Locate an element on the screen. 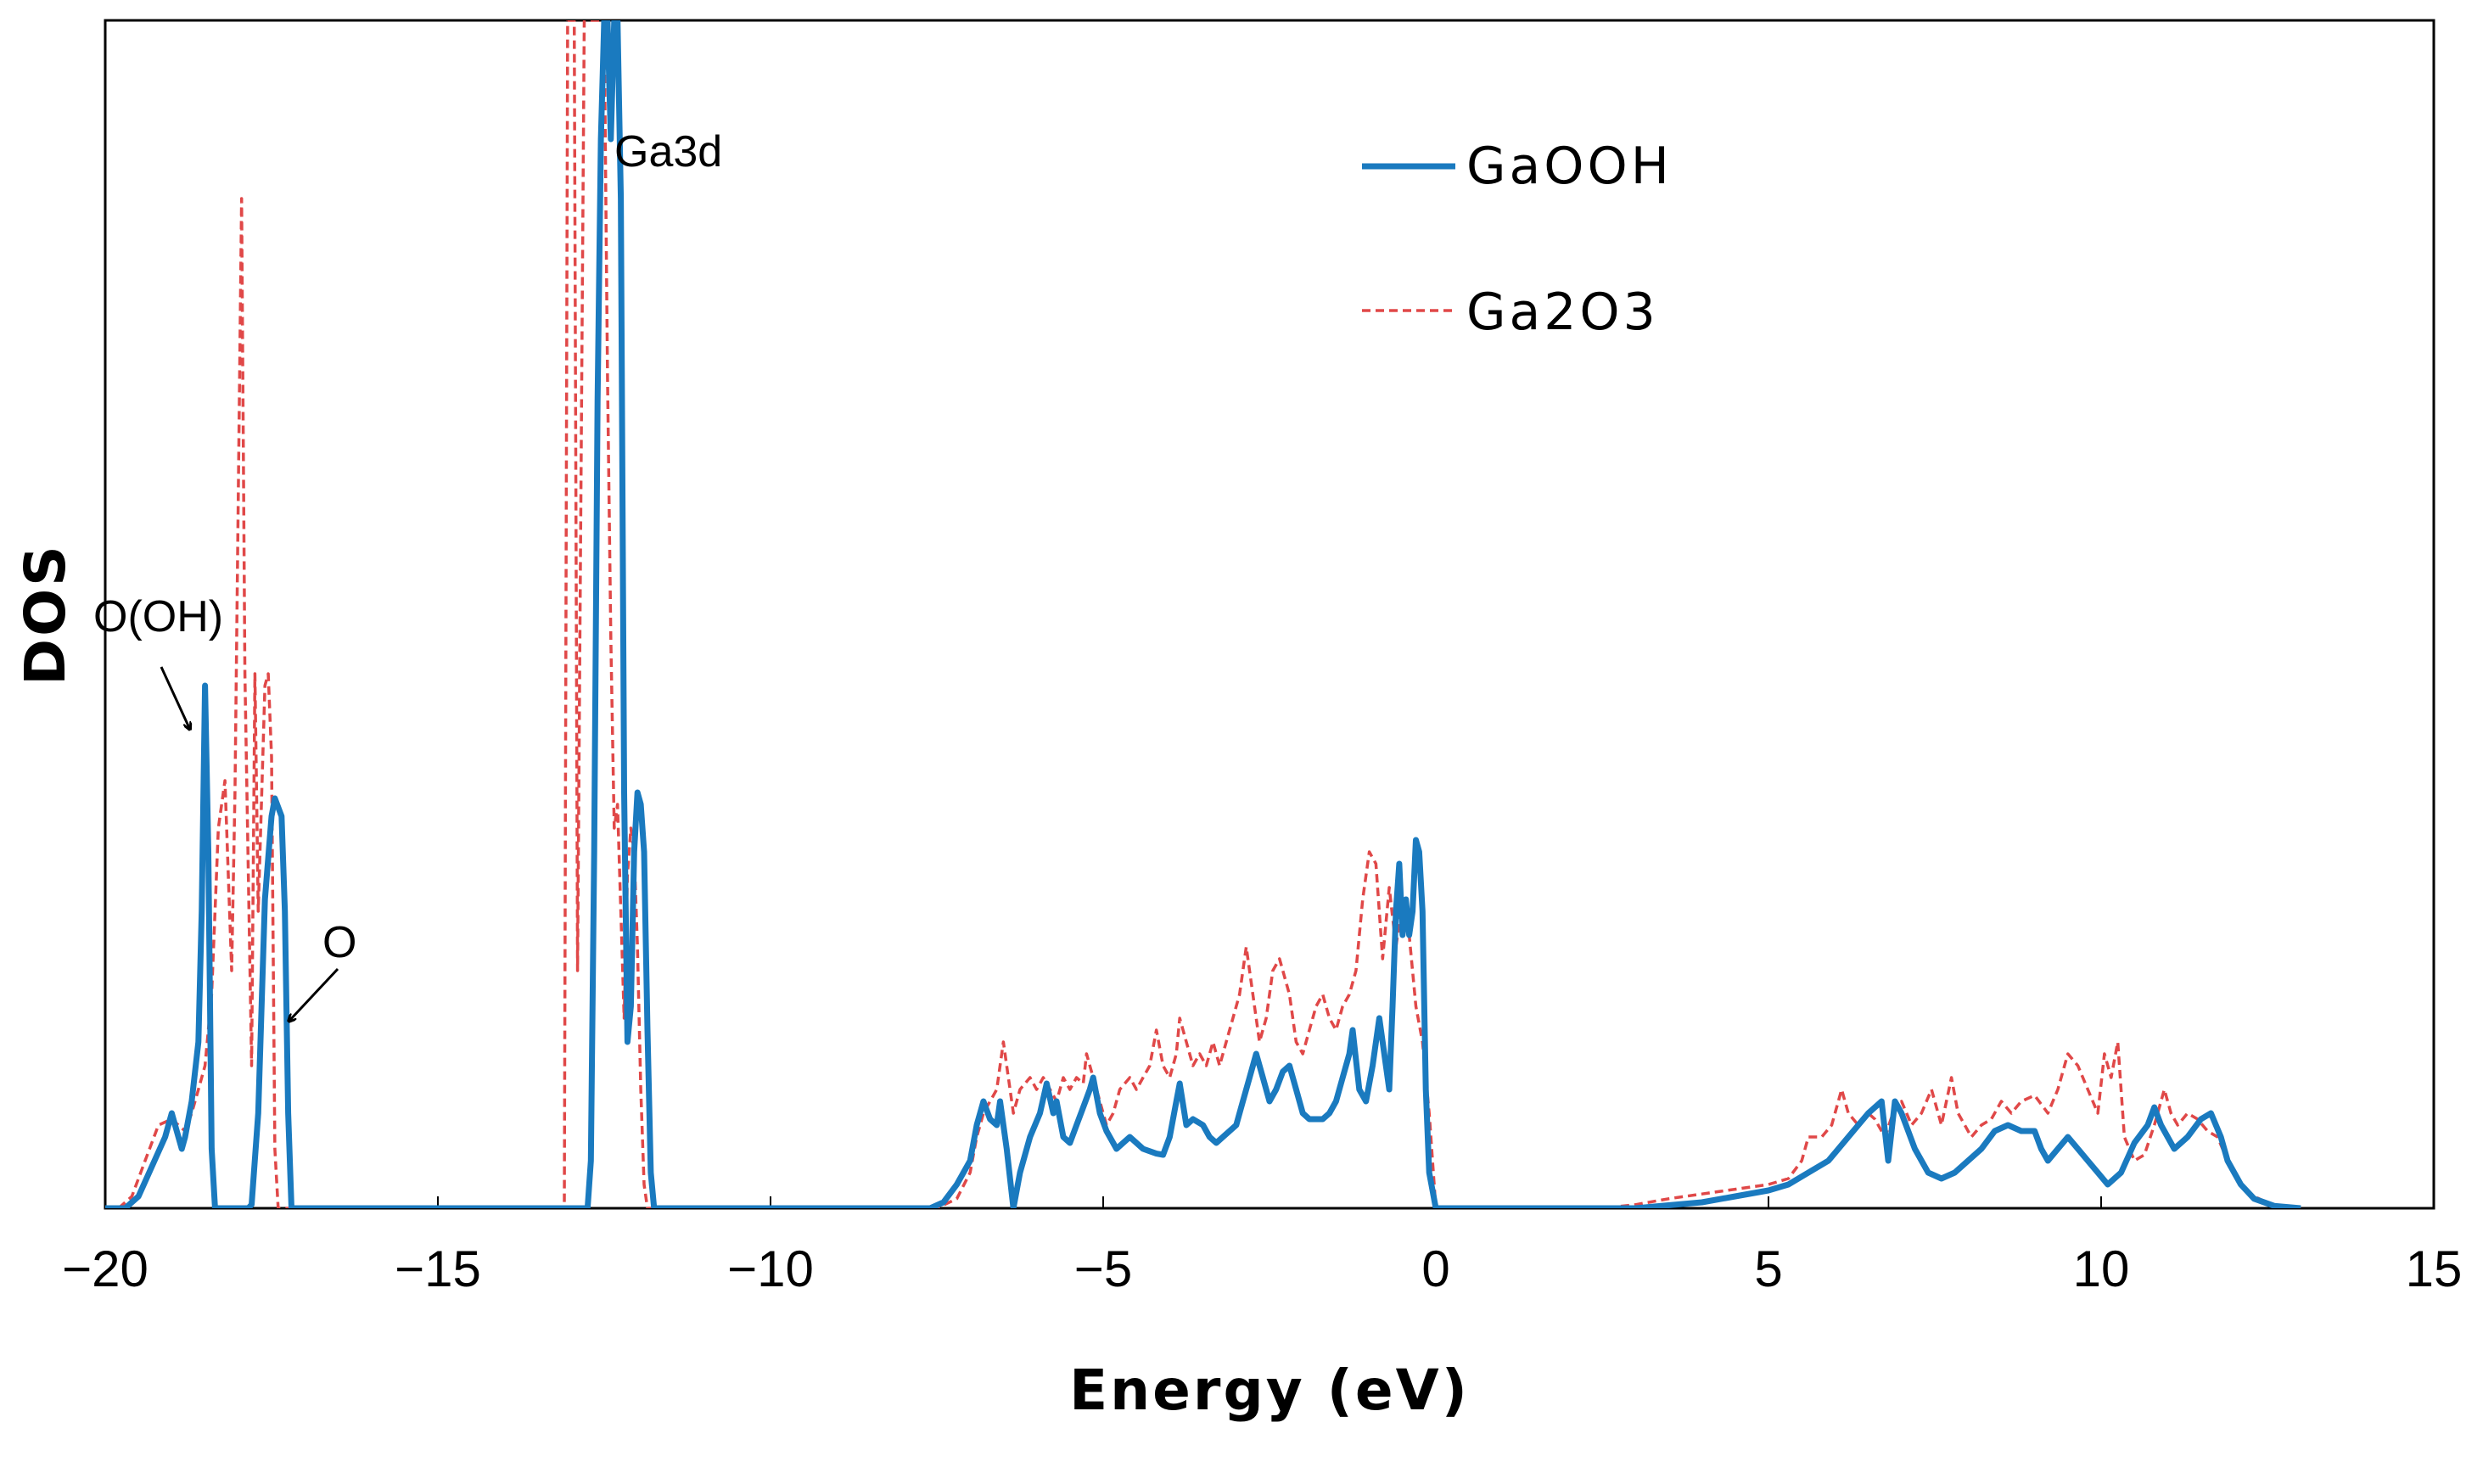  legend-label-ga2o3: Ga2O3 is located at coordinates (1562, 312).